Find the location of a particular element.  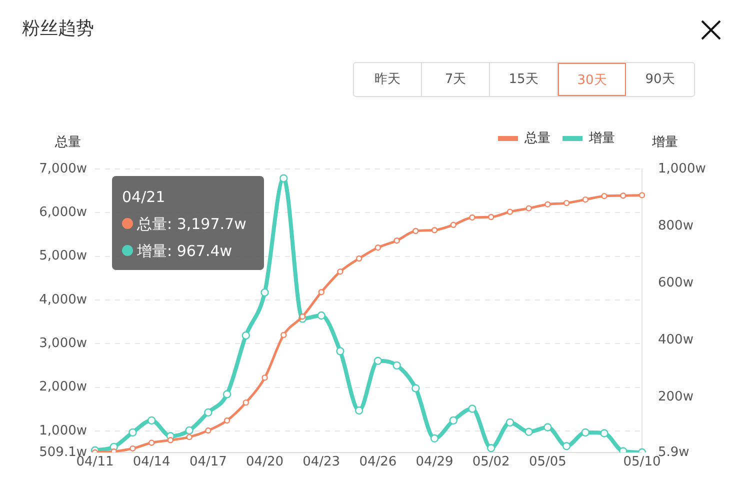

y2-axis-title: 增量 is located at coordinates (665, 142).